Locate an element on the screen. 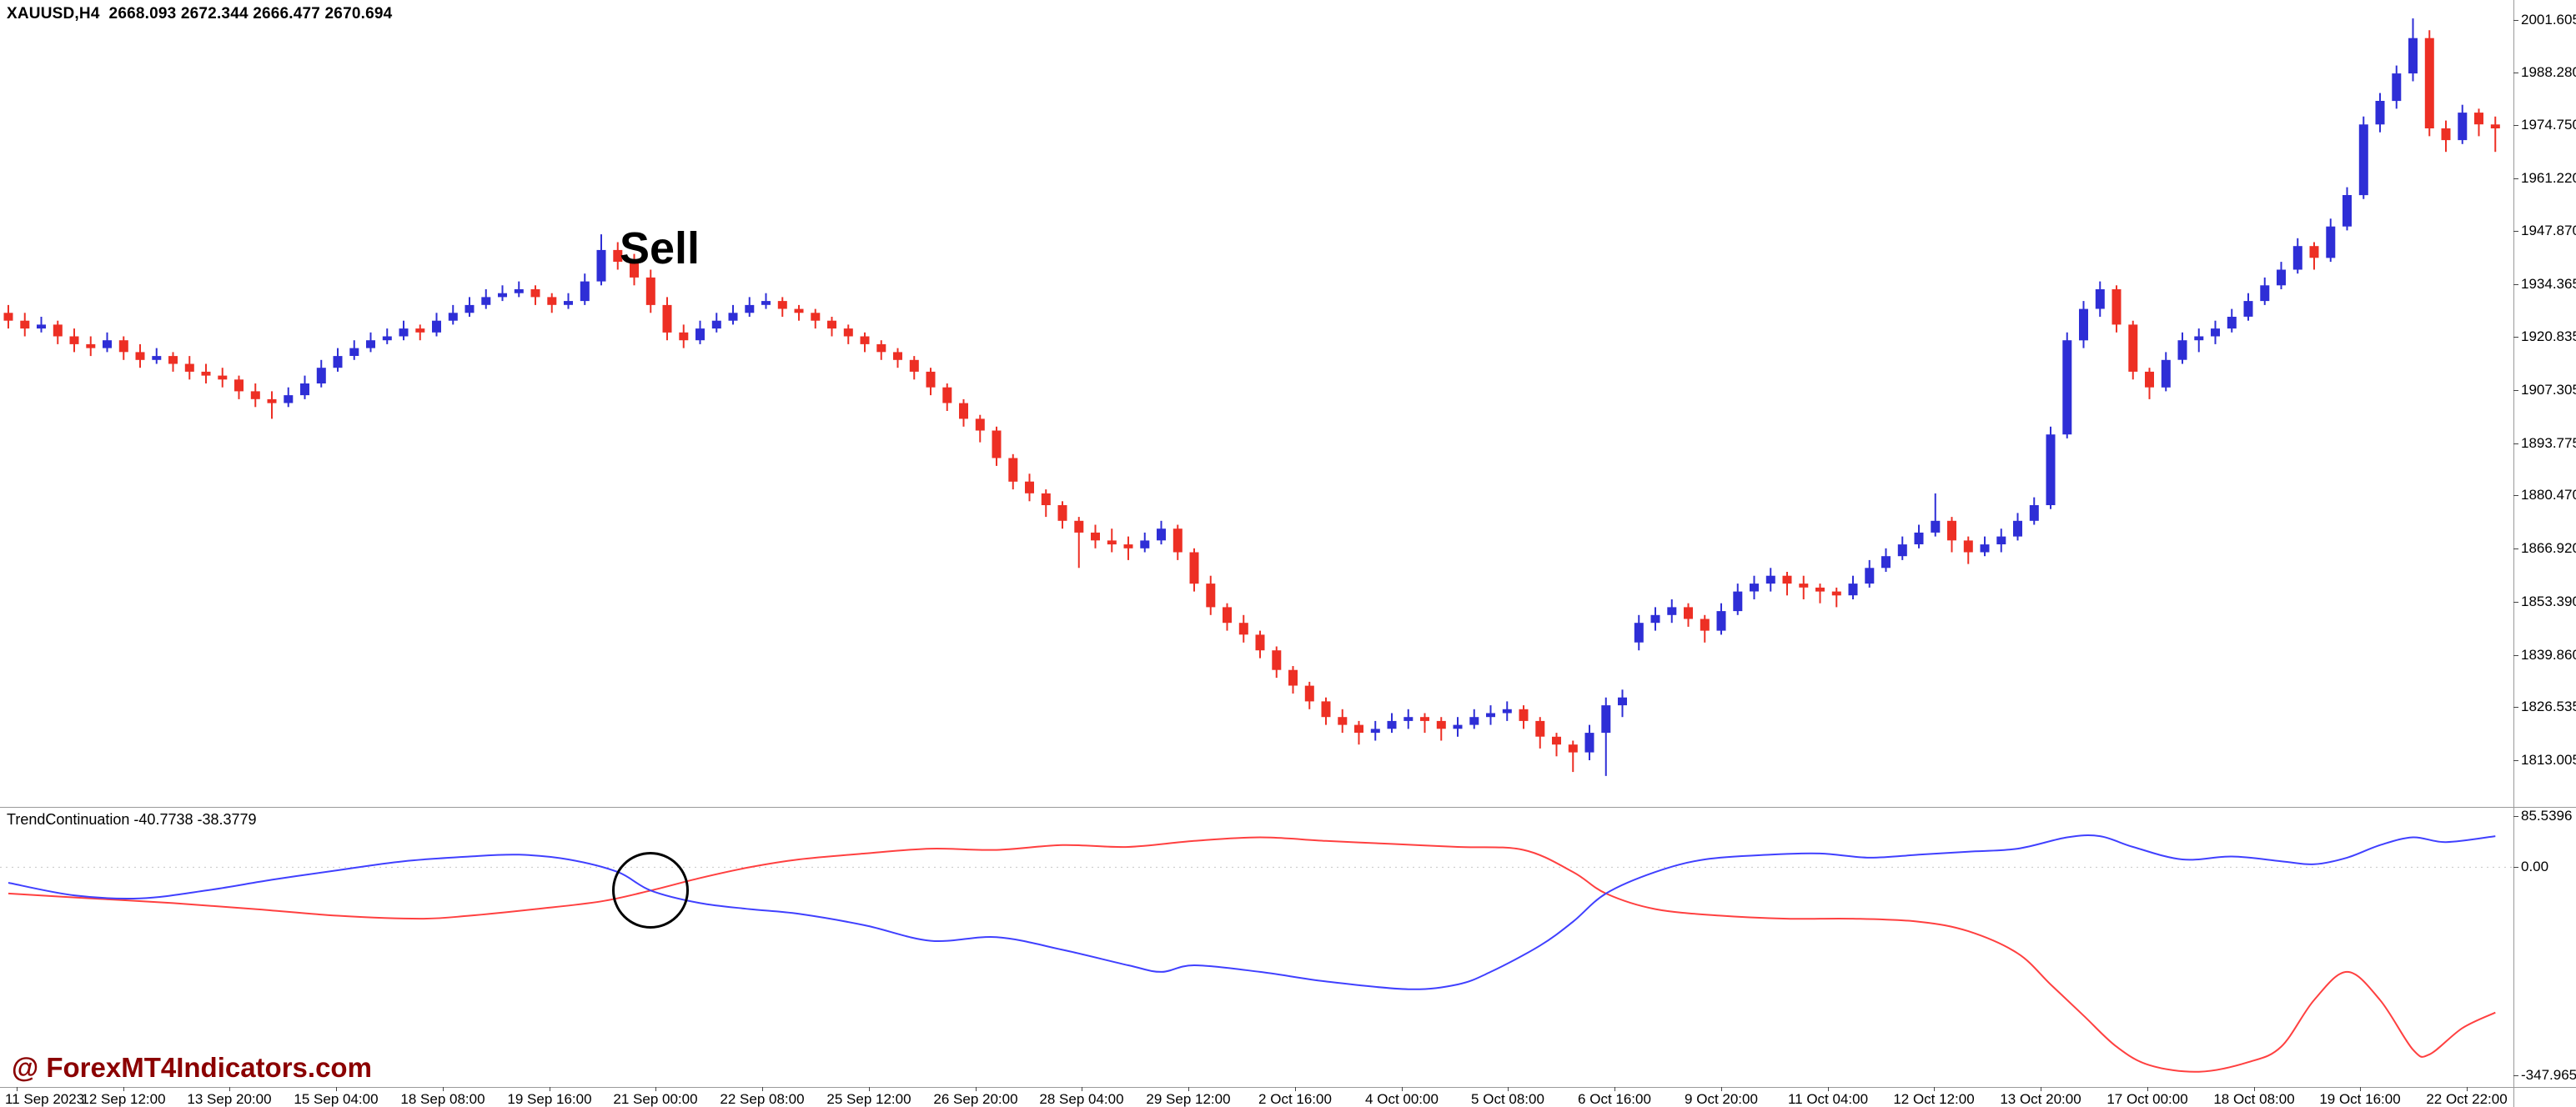 The width and height of the screenshot is (2576, 1107). price-axis-label: 1813.005 is located at coordinates (2548, 760).